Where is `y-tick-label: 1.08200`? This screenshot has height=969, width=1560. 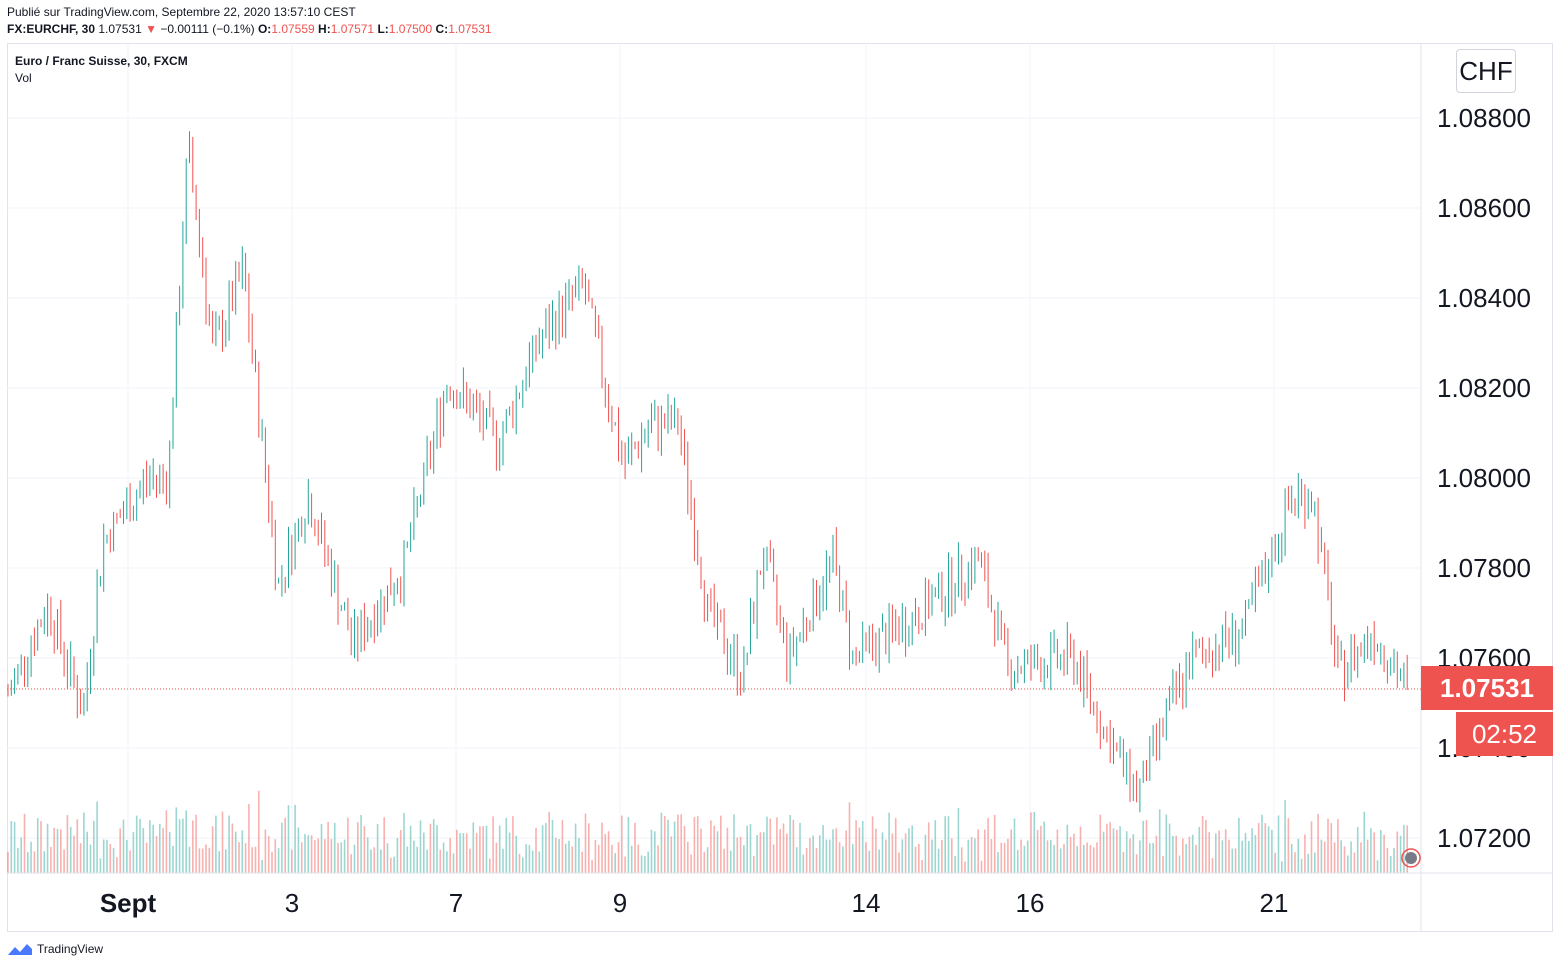
y-tick-label: 1.08200 is located at coordinates (1484, 388).